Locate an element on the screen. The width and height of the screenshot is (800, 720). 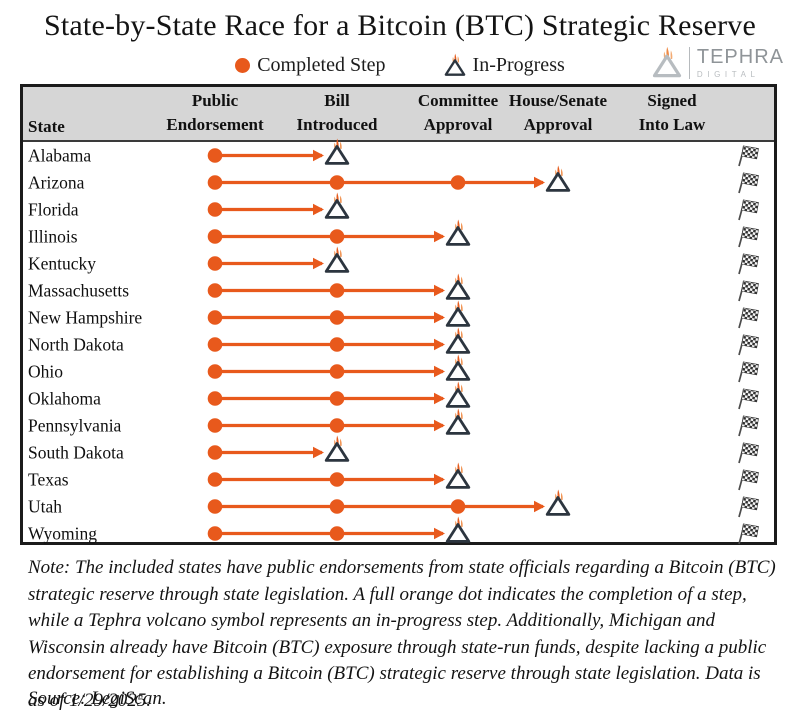
column-header-bill-introduced: Bill Introduced is located at coordinates (337, 112).